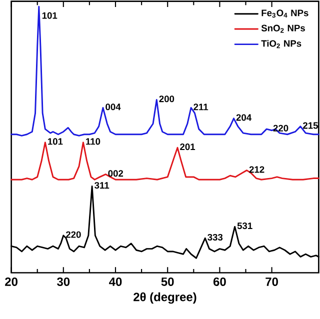 The height and width of the screenshot is (319, 320). I want to click on annotation: 201, so click(188, 146).